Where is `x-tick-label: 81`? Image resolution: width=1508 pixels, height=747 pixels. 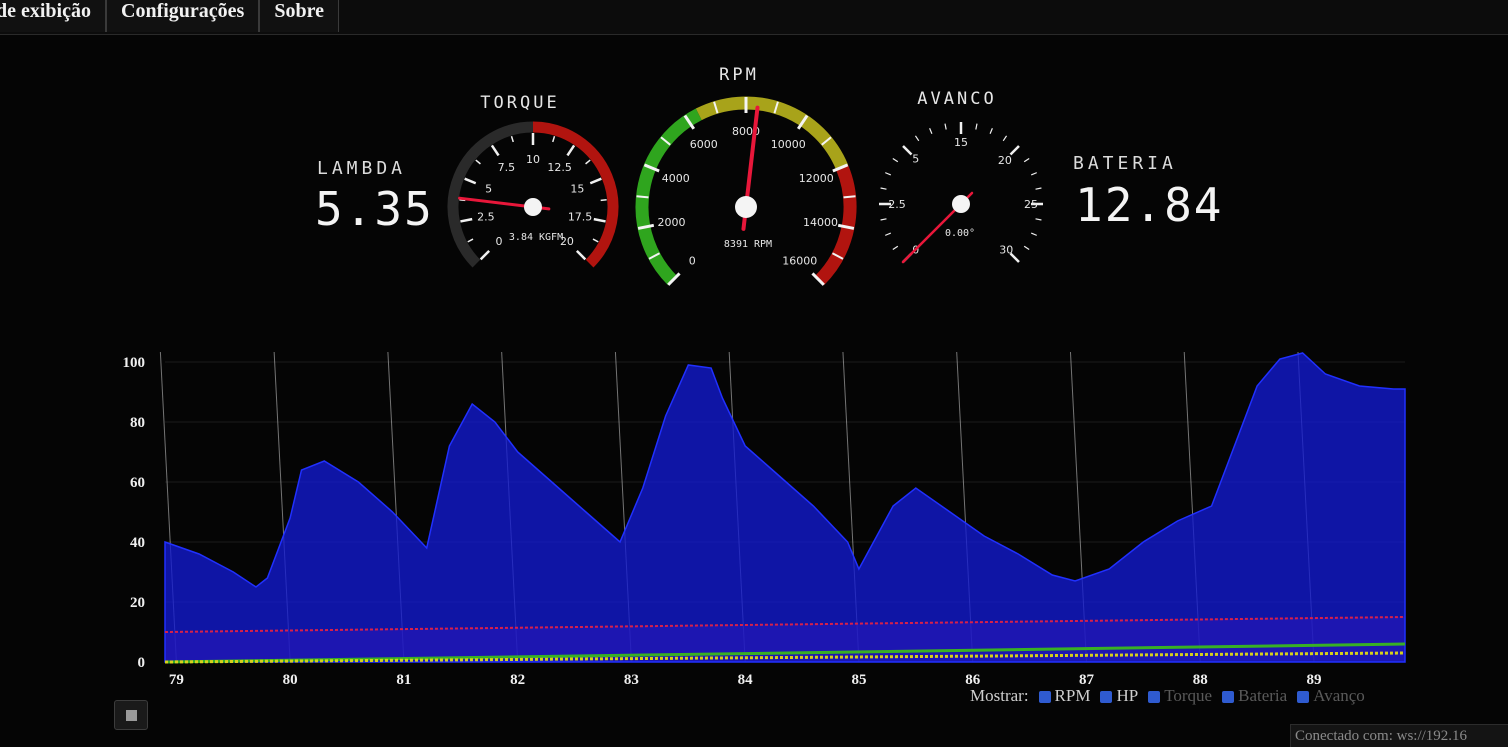
x-tick-label: 81 is located at coordinates (403, 680).